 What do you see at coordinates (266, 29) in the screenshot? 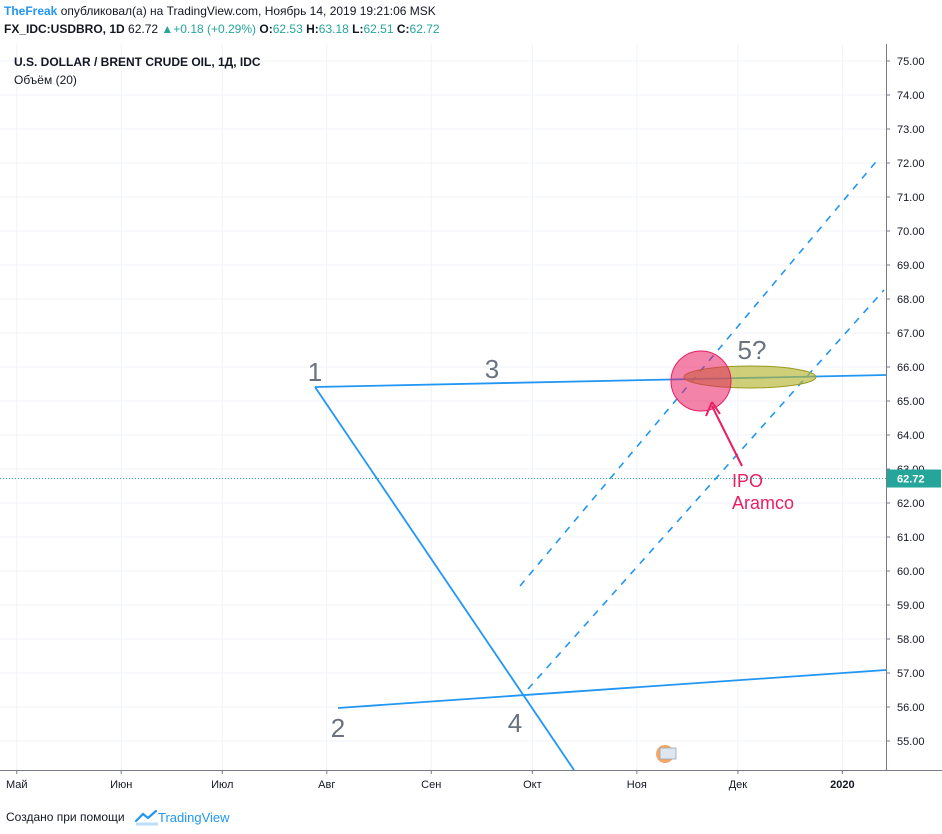
I see `open-label: O:` at bounding box center [266, 29].